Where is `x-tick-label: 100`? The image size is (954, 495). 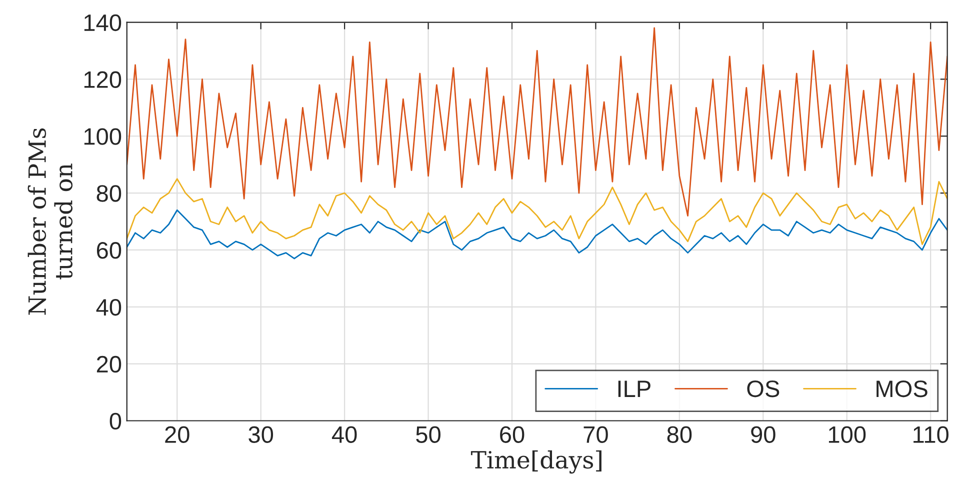 x-tick-label: 100 is located at coordinates (847, 434).